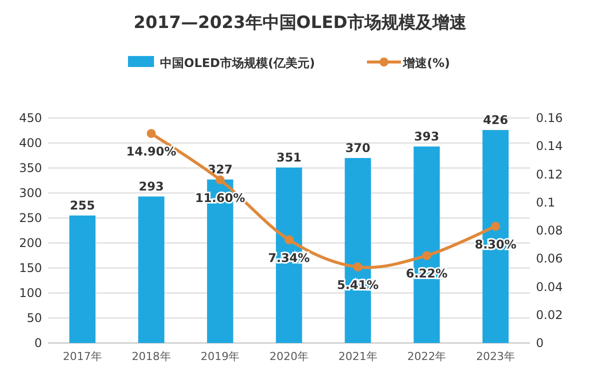  What do you see at coordinates (427, 137) in the screenshot?
I see `data-label: 393` at bounding box center [427, 137].